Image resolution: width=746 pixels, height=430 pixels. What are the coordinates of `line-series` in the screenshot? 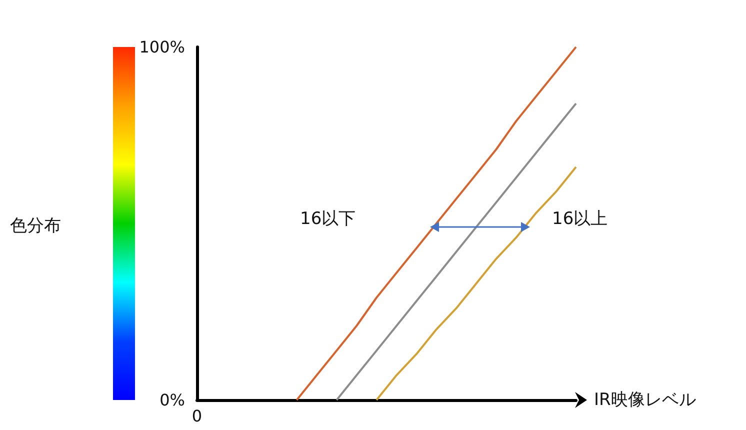 It's located at (476, 283).